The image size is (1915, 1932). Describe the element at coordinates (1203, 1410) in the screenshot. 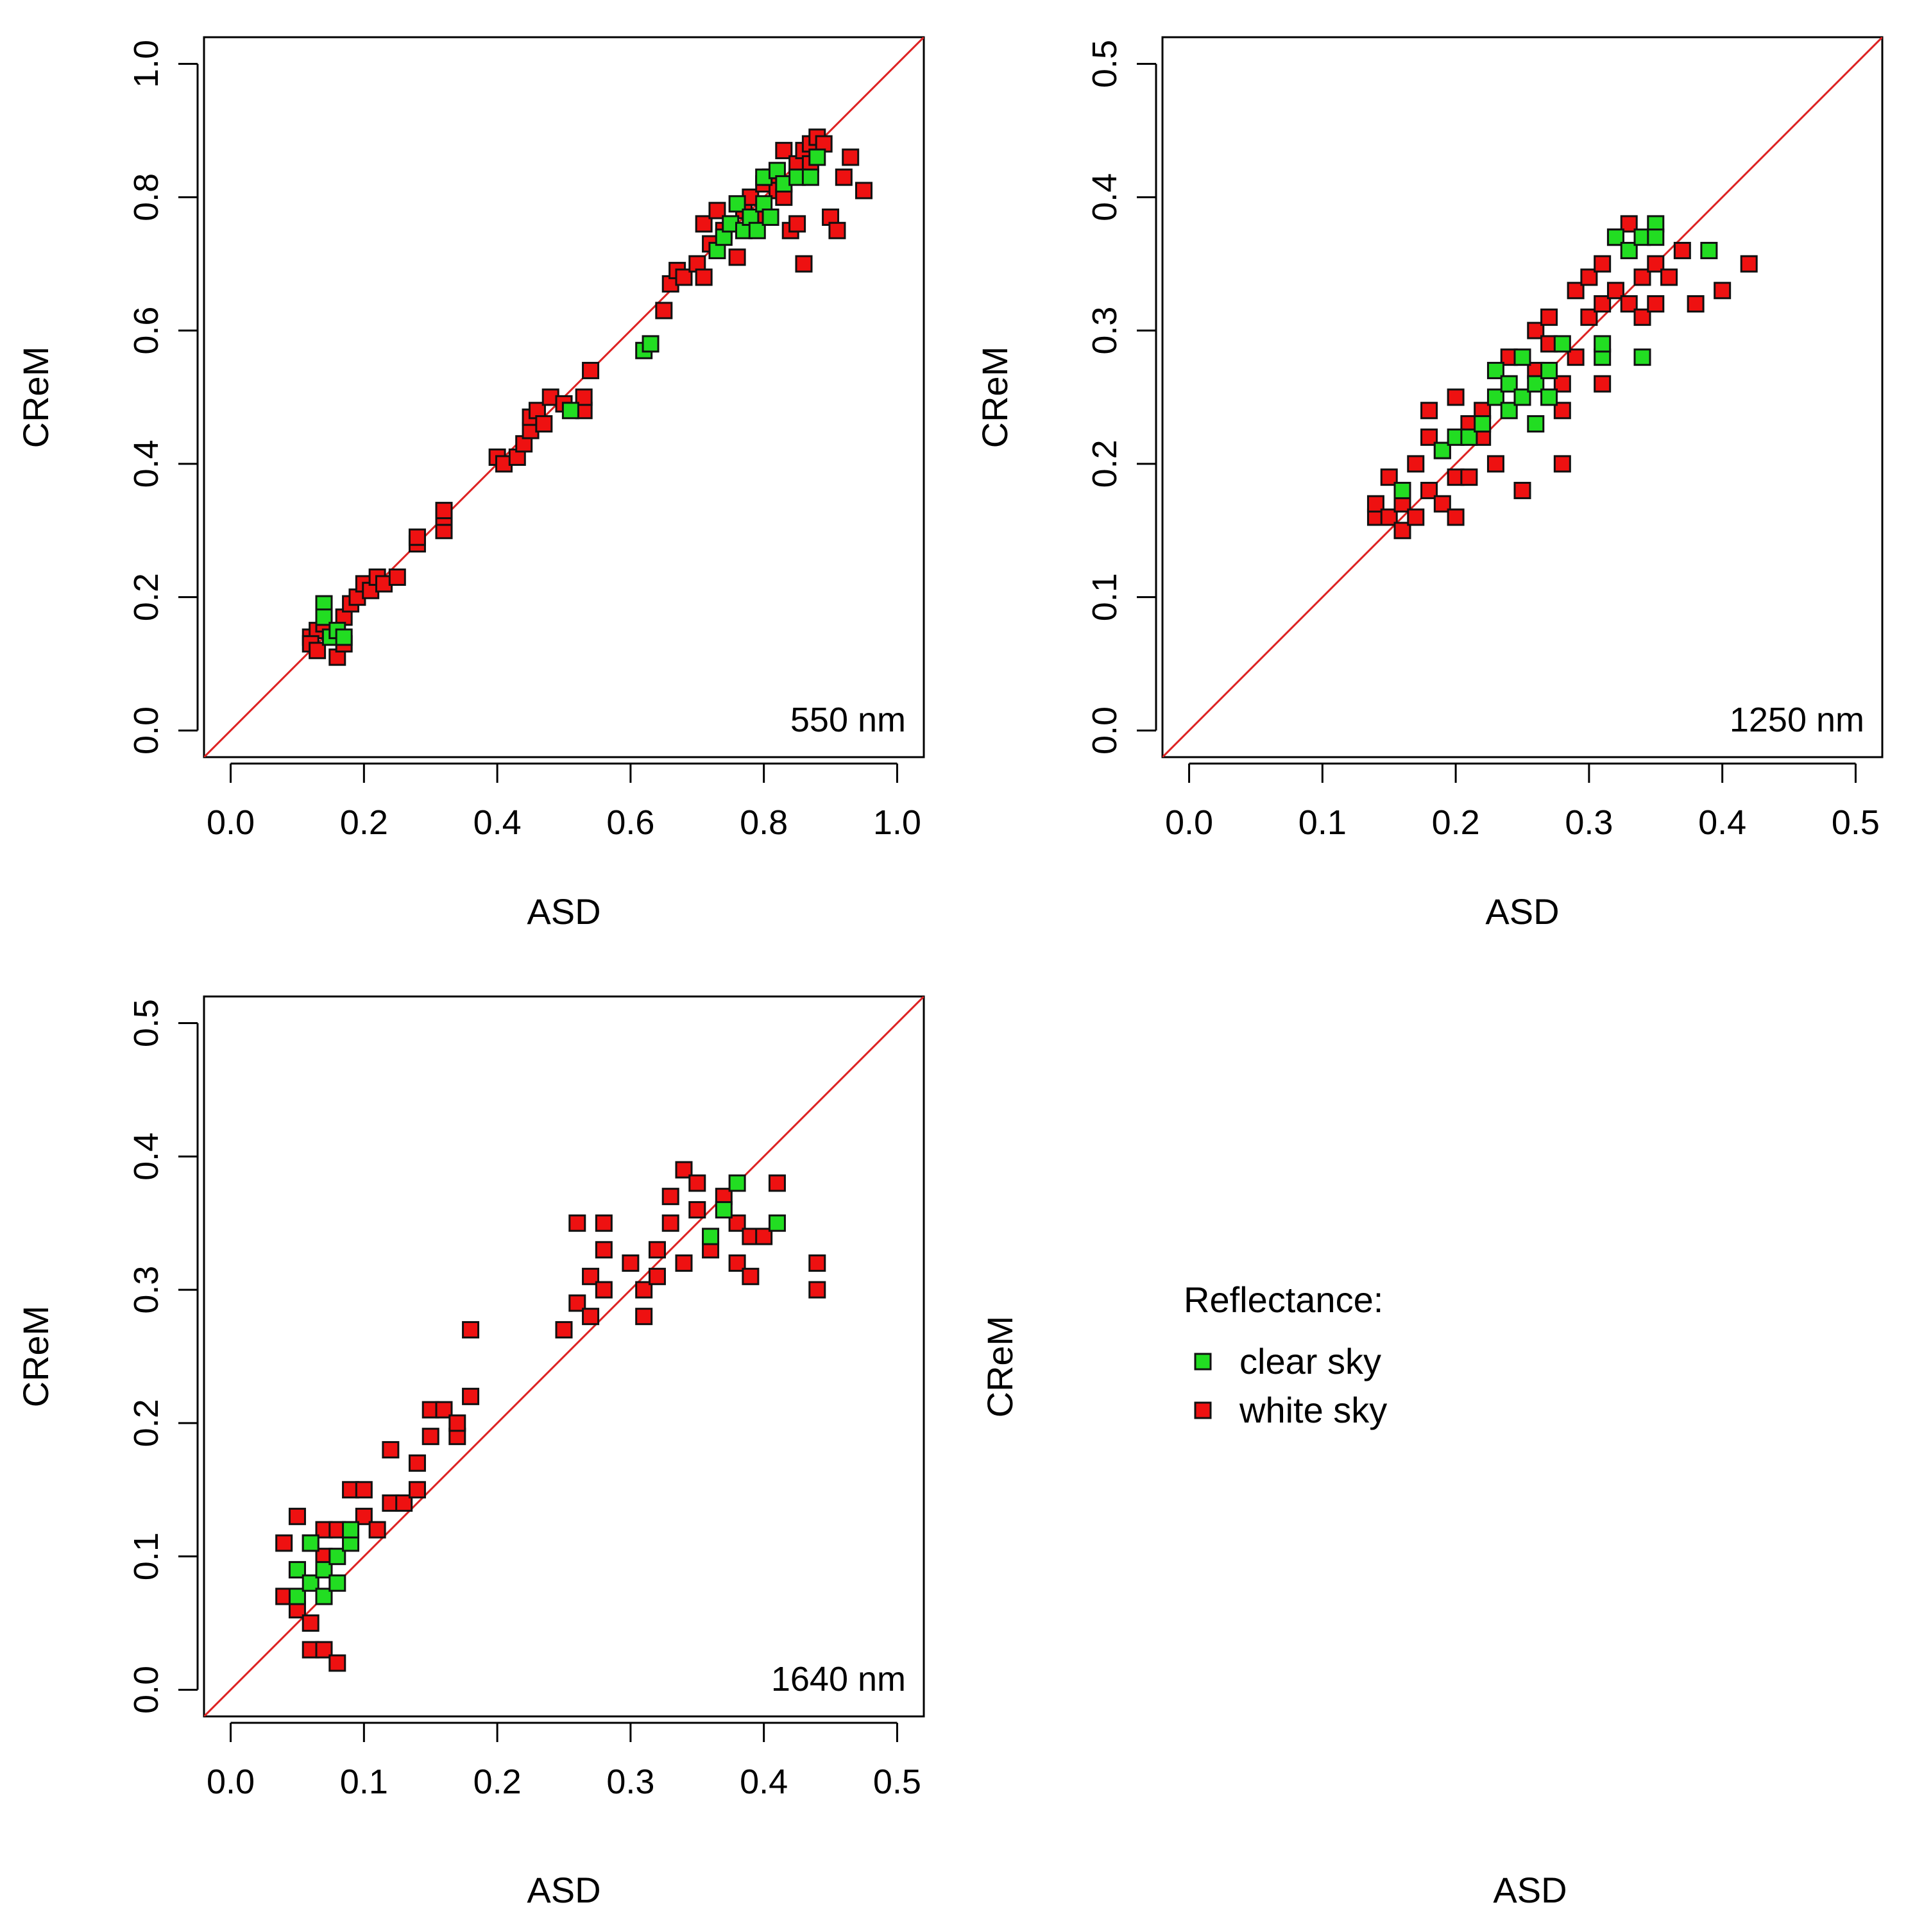

I see `legend-swatch-white-sky` at that location.